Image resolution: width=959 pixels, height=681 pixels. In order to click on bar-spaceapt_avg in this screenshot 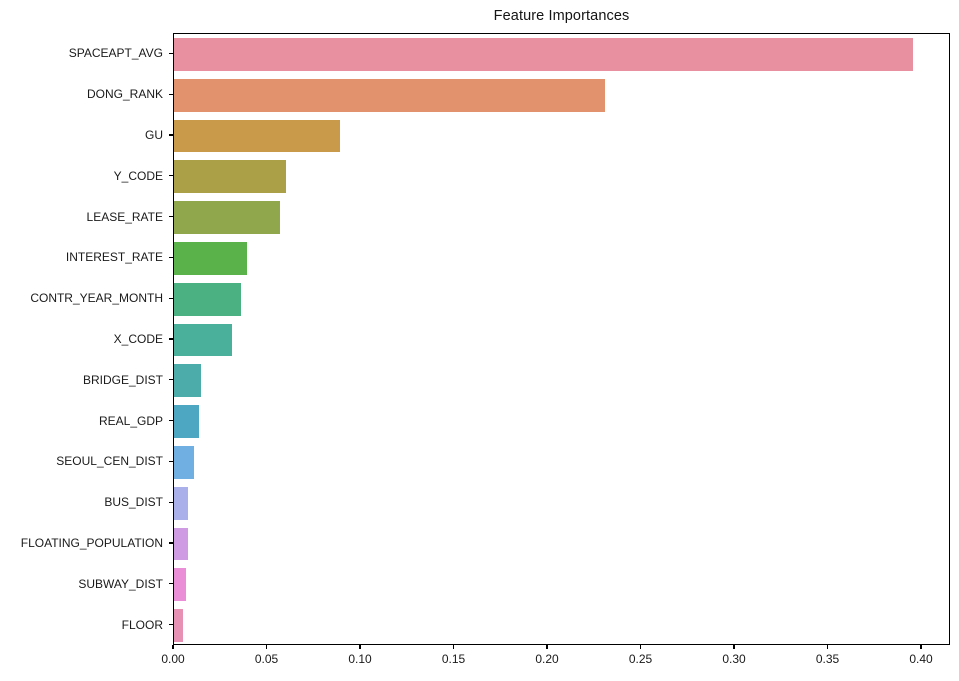, I will do `click(543, 54)`.